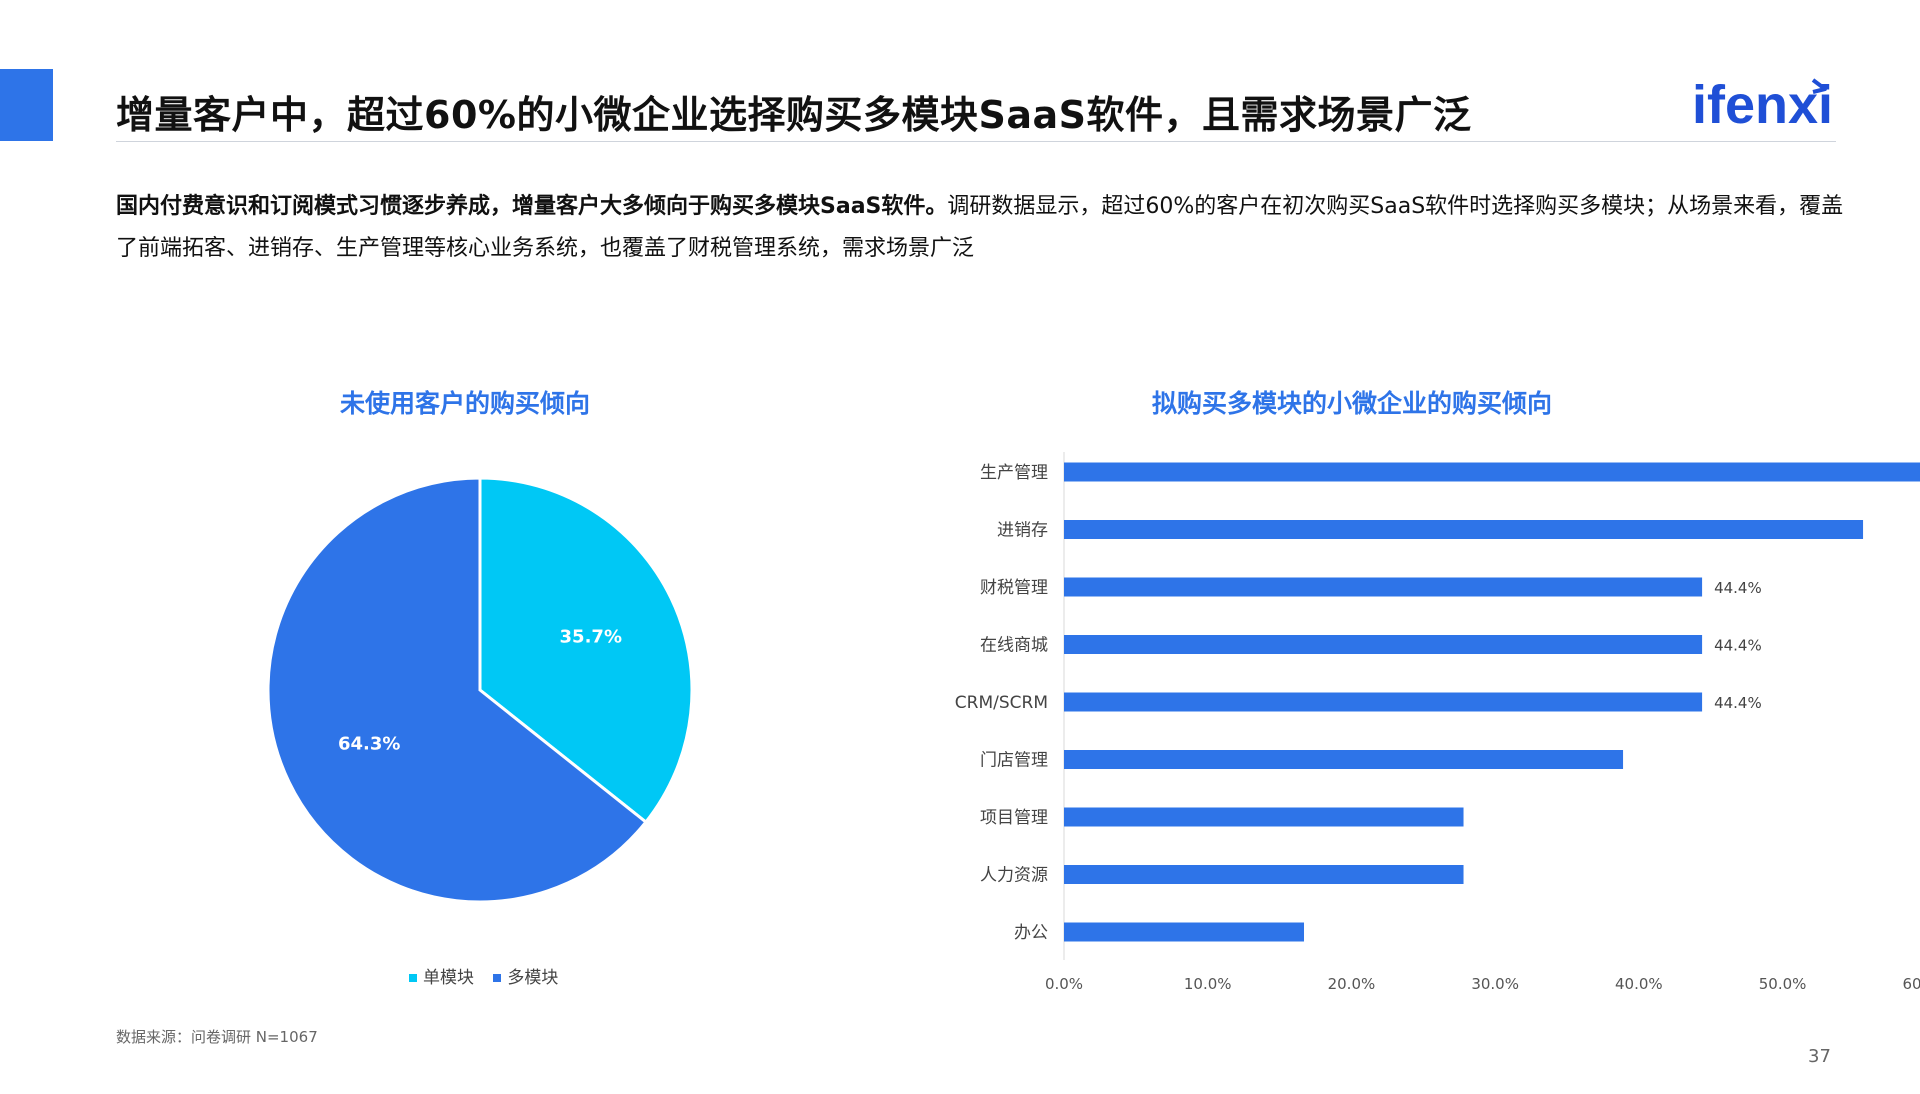 Image resolution: width=1920 pixels, height=1094 pixels. I want to click on bar-data-label-3: 44.4%, so click(1738, 646).